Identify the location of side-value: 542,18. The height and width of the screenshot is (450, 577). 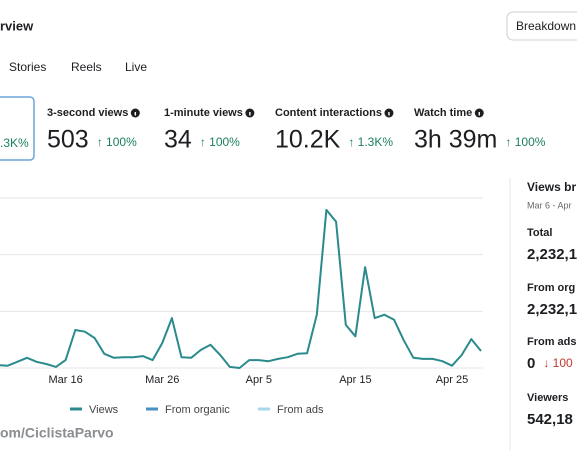
(550, 419).